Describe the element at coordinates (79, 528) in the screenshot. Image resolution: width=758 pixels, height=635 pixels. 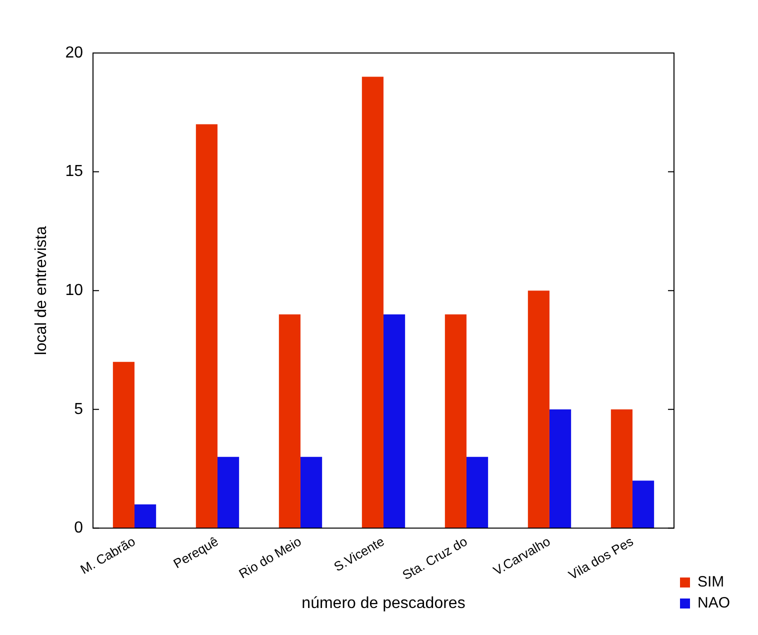
I see `y-tick-label: 0` at that location.